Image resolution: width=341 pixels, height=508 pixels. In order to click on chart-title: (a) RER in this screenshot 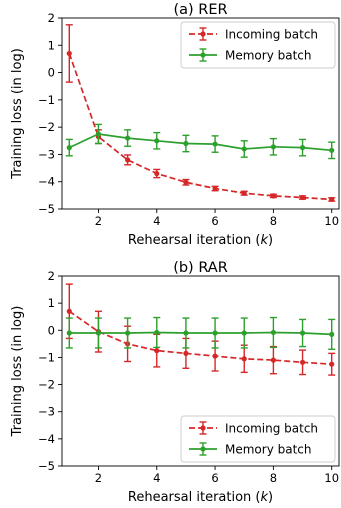, I will do `click(200, 10)`.